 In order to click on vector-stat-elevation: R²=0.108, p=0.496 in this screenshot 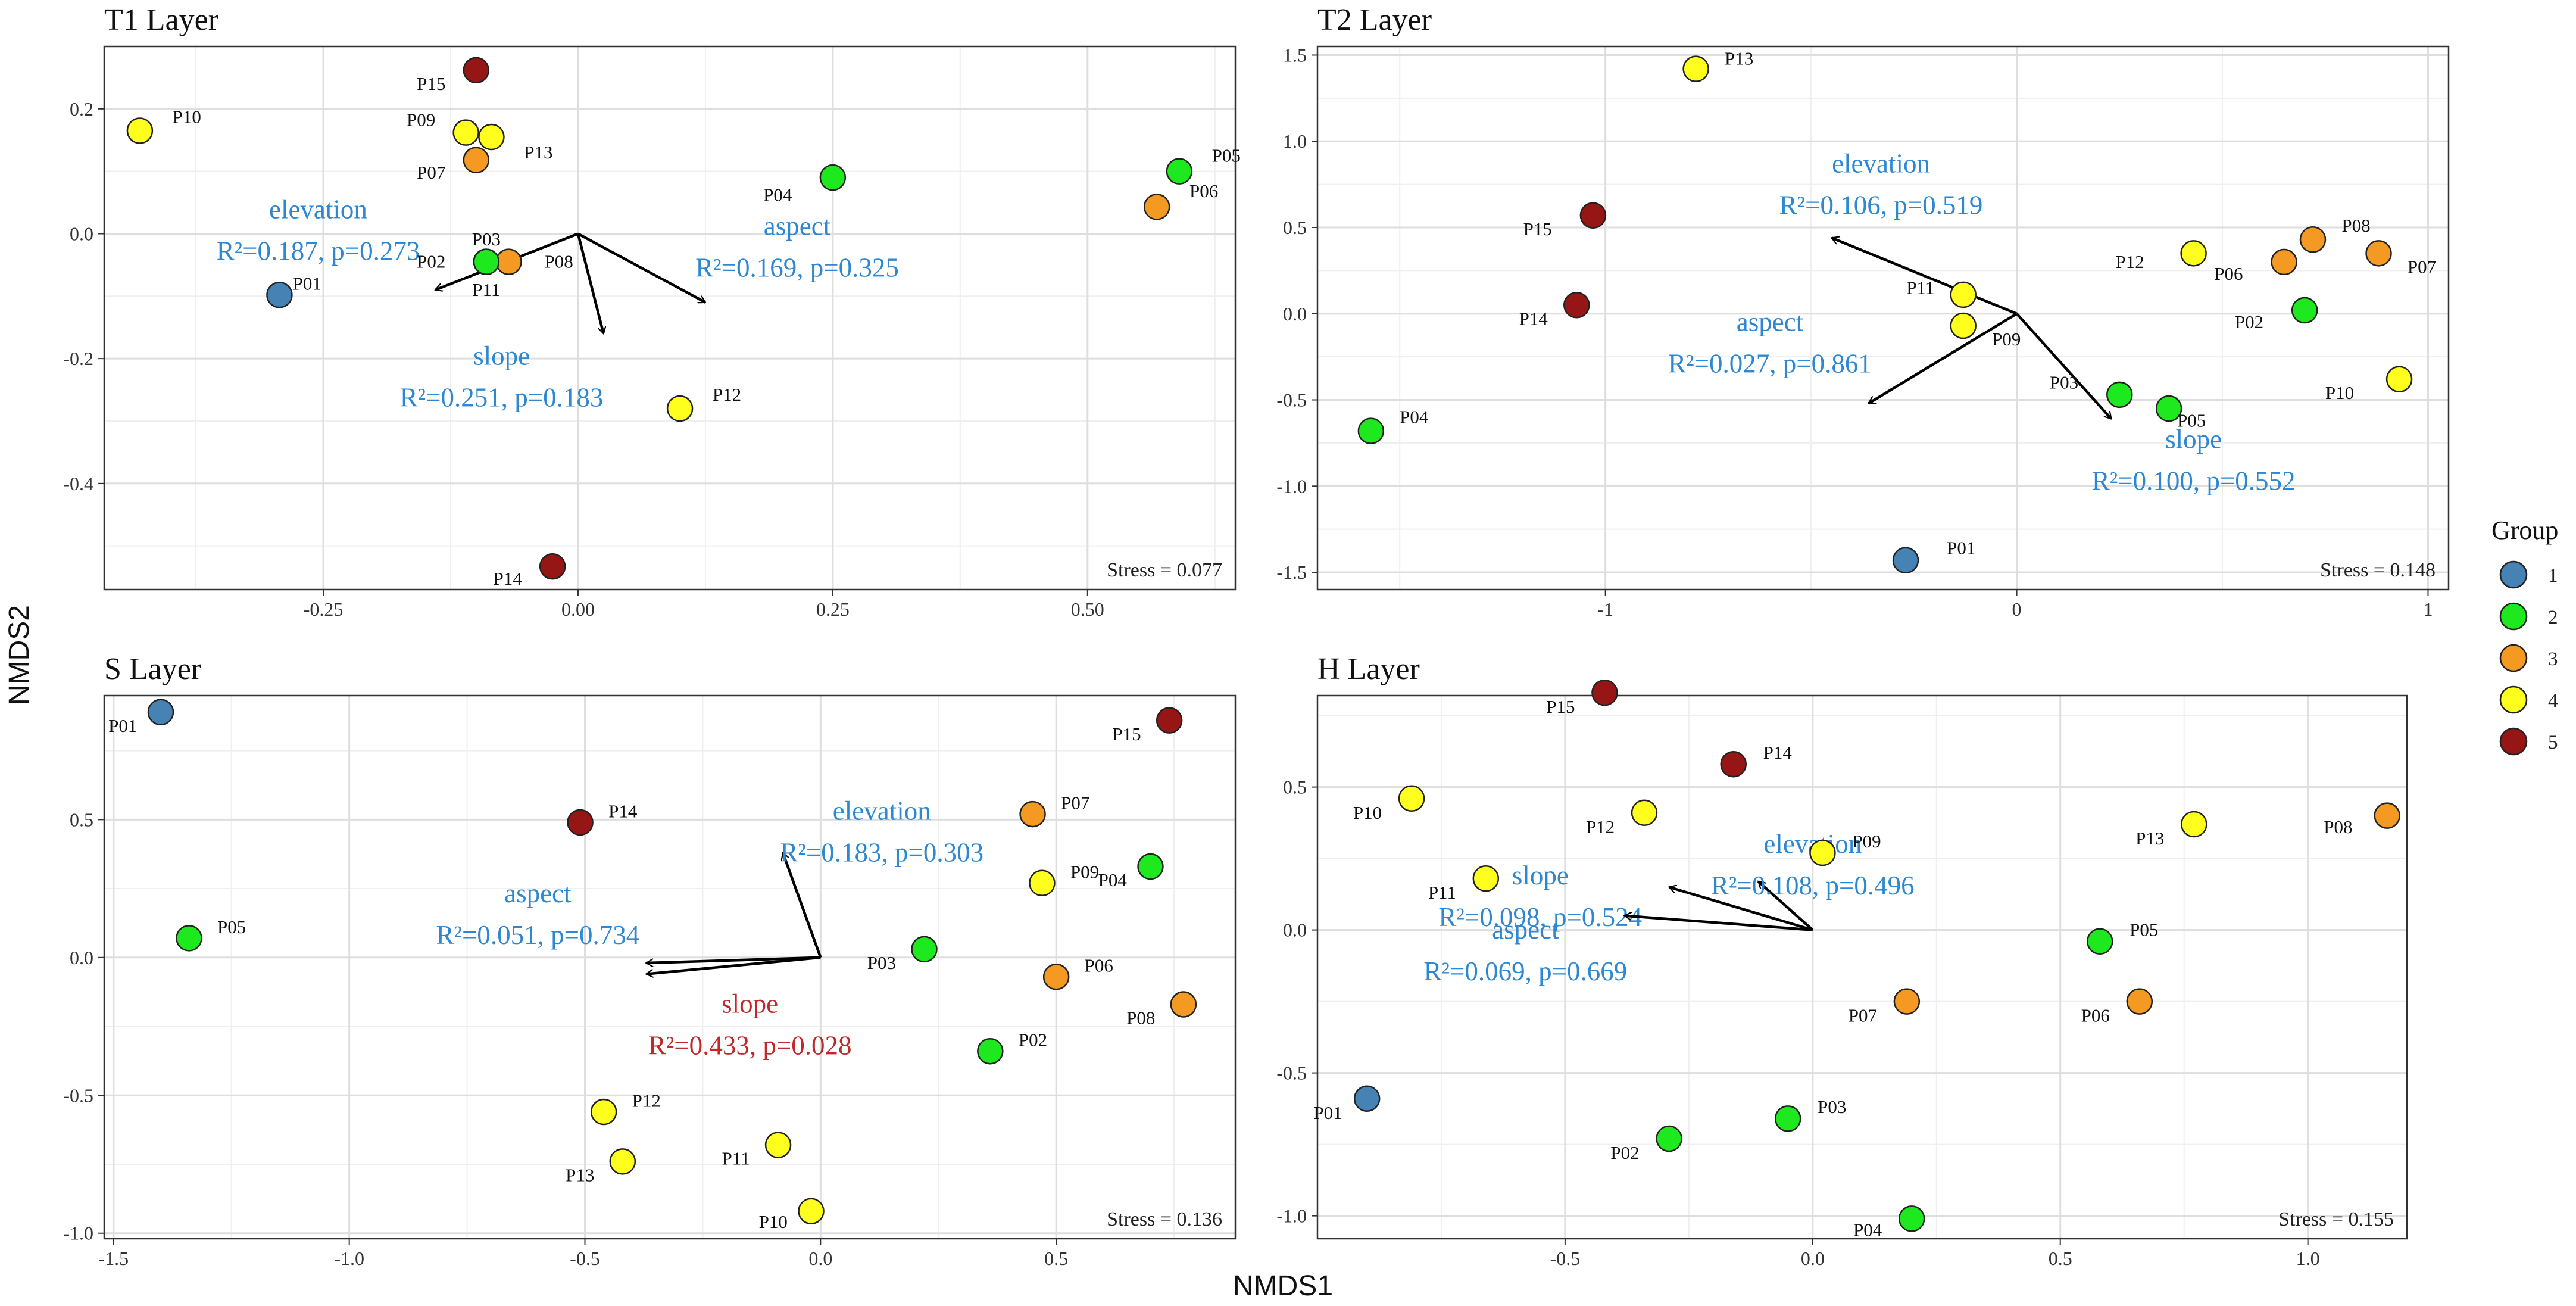, I will do `click(1813, 885)`.